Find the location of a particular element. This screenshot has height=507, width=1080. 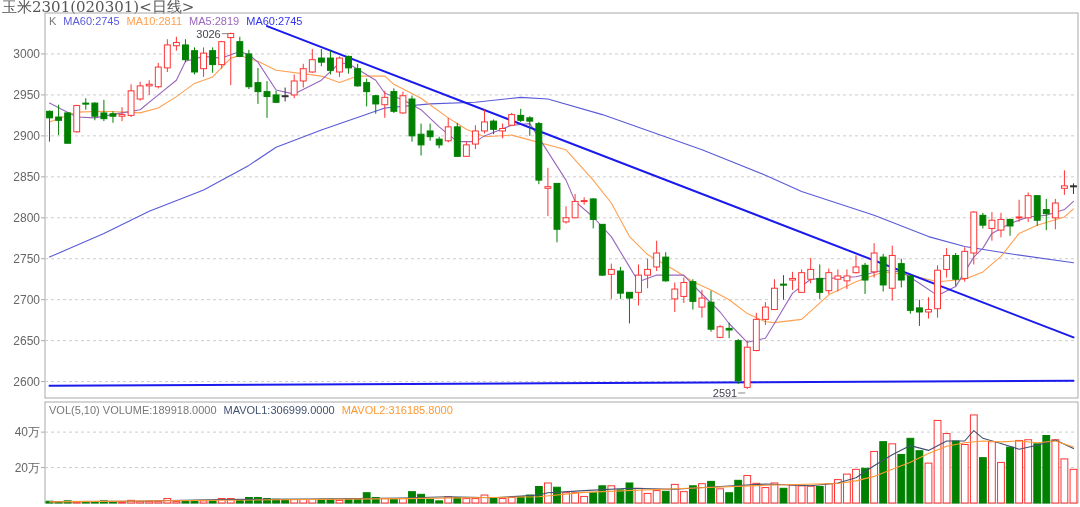

y-tick-label: 3000 is located at coordinates (27, 53).